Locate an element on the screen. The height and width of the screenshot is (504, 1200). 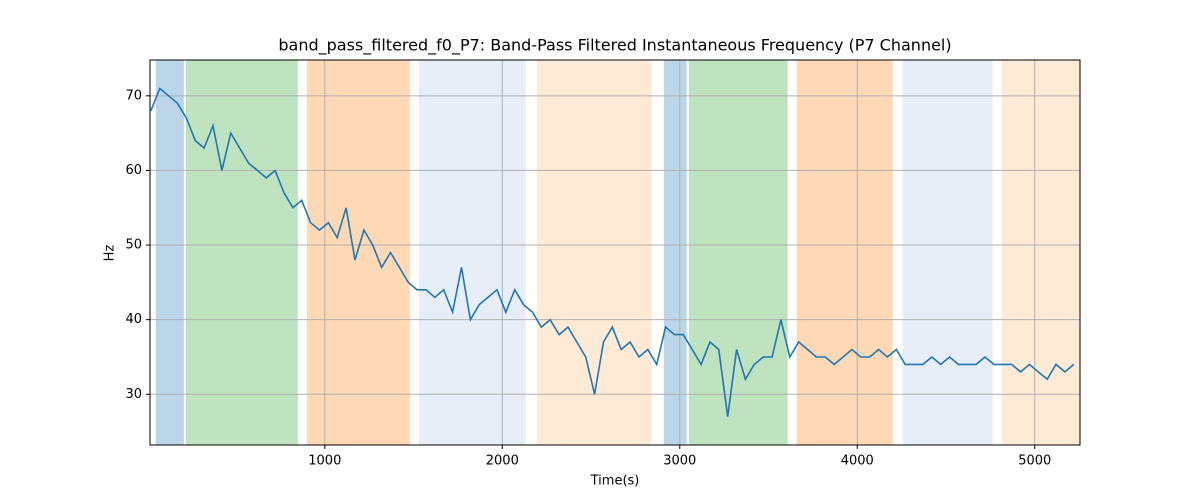
x-tick-label: 2000 is located at coordinates (502, 461).